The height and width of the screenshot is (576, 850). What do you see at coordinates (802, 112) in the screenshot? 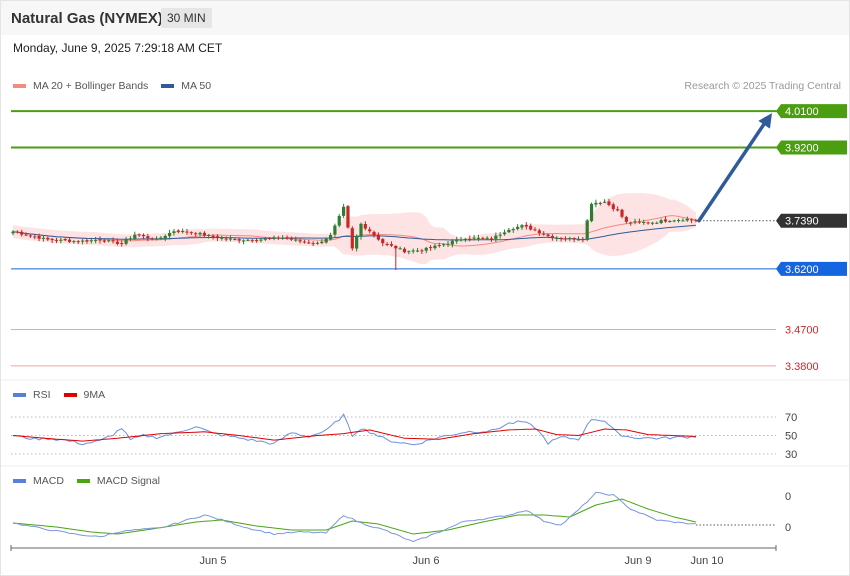
I see `level-label-target: 4.0100` at bounding box center [802, 112].